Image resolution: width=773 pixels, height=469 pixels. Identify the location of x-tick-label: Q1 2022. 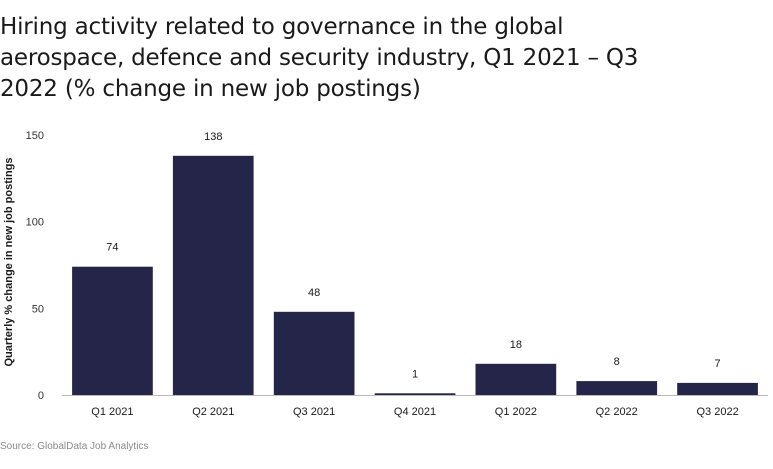
(516, 412).